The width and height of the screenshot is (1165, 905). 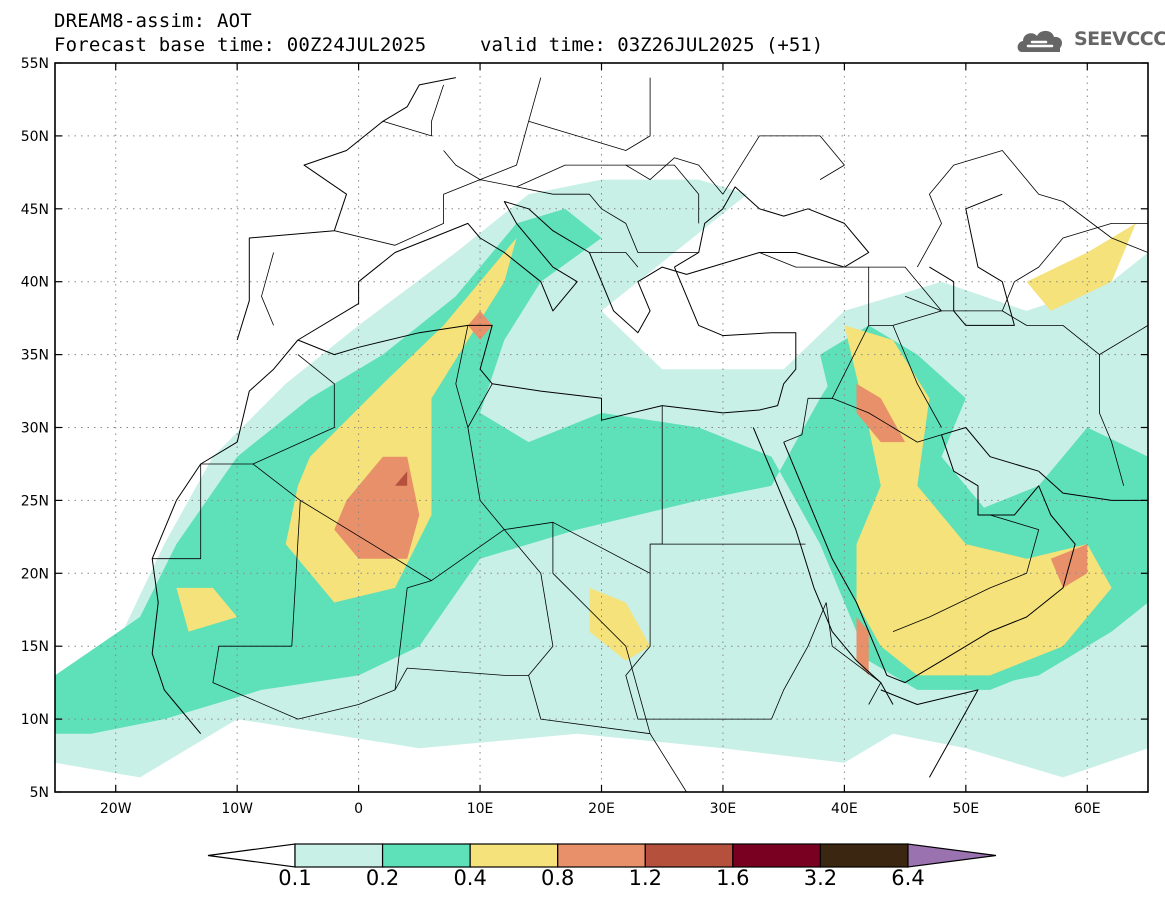 I want to click on colorbar-level-1: 0.2, so click(x=382, y=878).